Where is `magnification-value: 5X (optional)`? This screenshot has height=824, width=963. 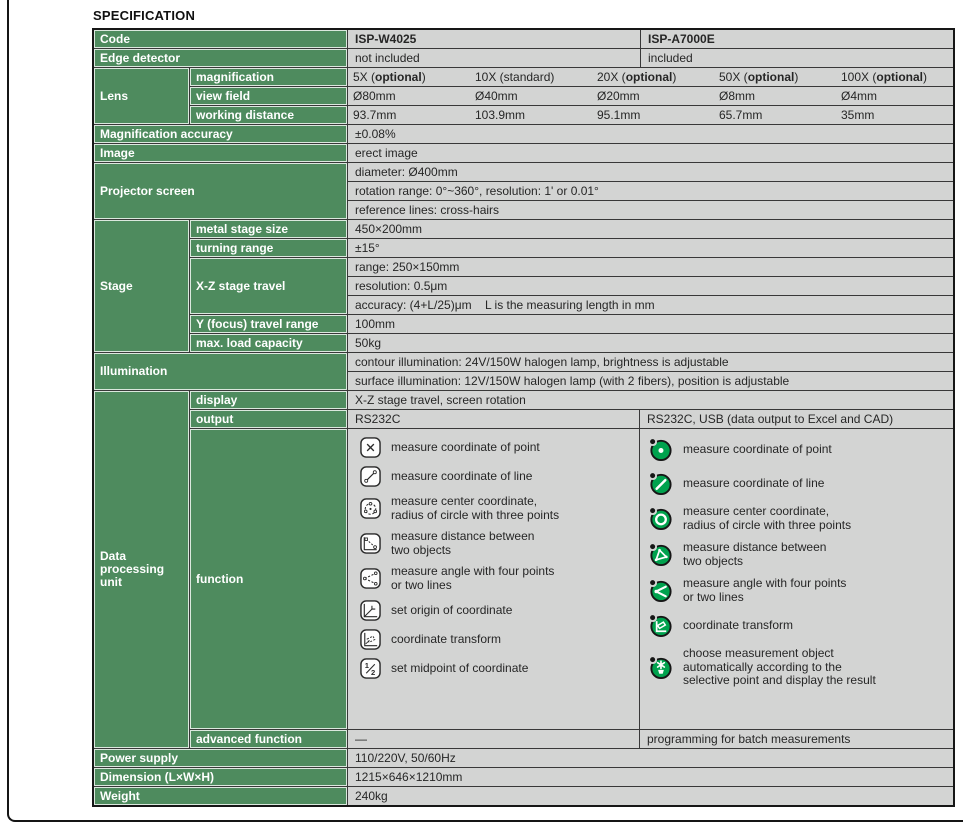 magnification-value: 5X (optional) is located at coordinates (389, 77).